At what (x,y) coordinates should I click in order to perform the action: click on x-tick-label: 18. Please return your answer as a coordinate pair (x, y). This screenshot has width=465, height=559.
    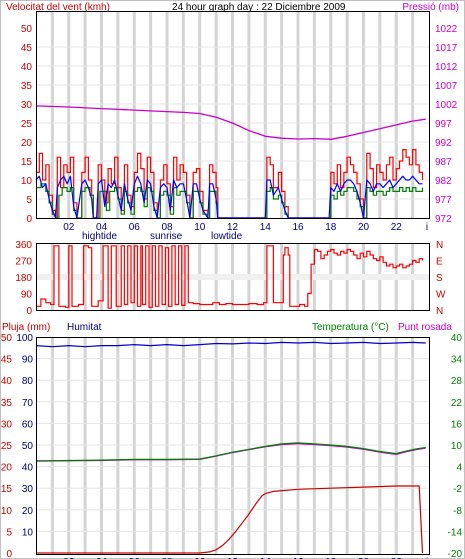
    Looking at the image, I should click on (331, 227).